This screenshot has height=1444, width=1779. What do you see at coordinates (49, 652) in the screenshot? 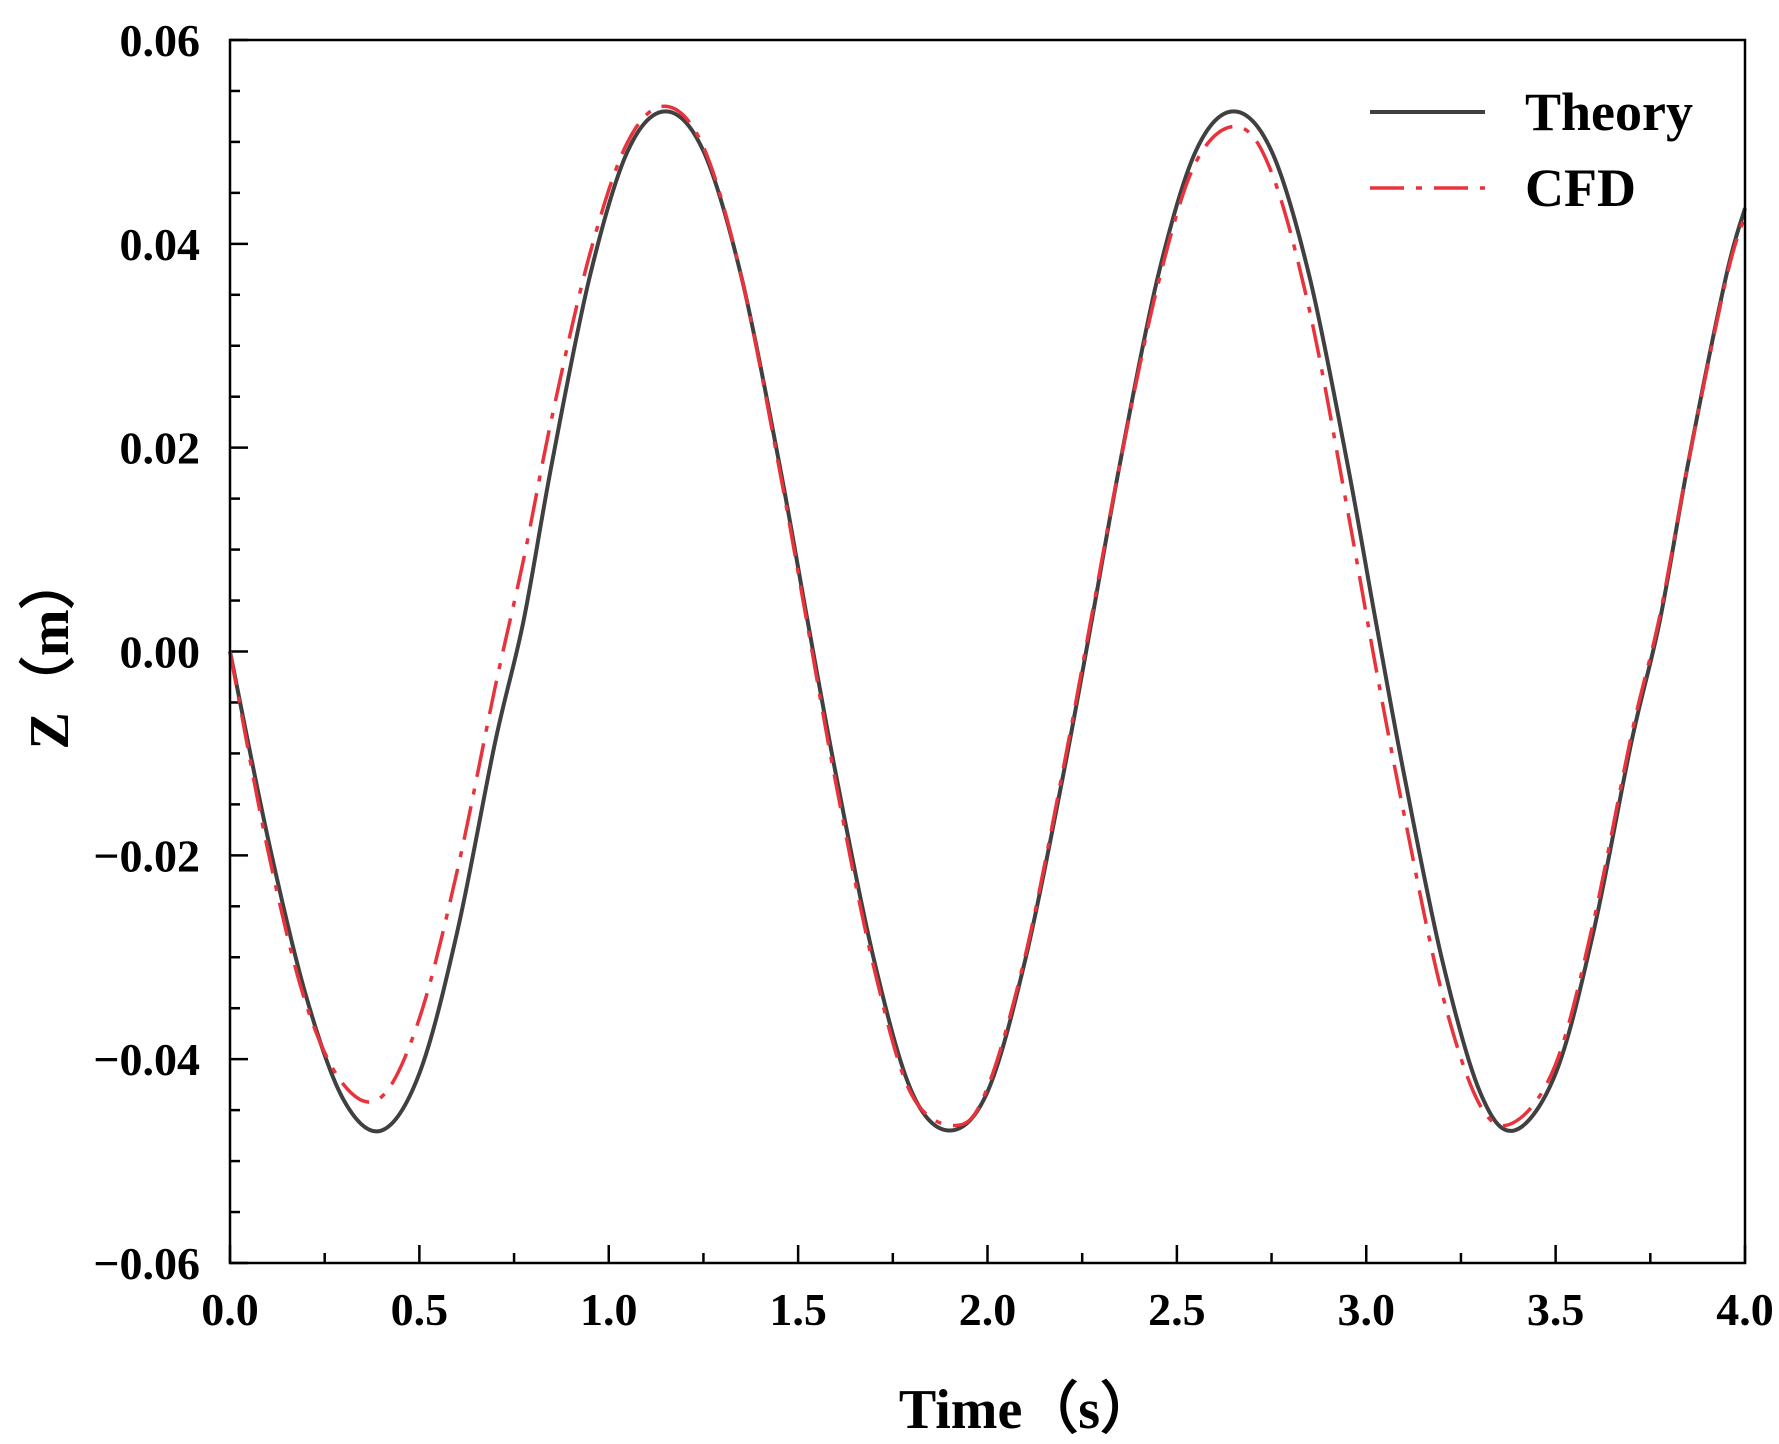
I see `y-axis-title: Z（m）` at bounding box center [49, 652].